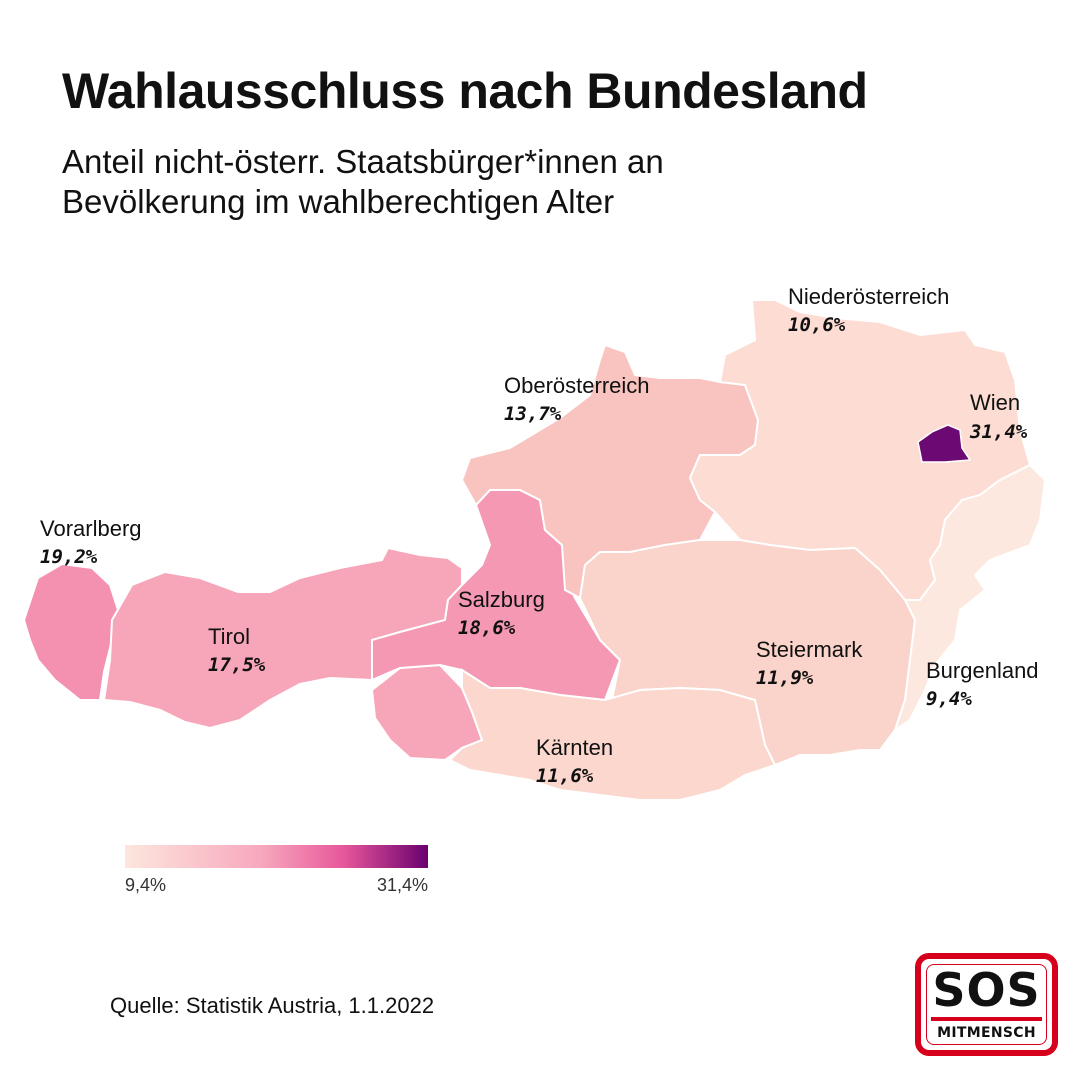 This screenshot has height=1080, width=1080. What do you see at coordinates (487, 628) in the screenshot?
I see `value-salzburg: 18,6%` at bounding box center [487, 628].